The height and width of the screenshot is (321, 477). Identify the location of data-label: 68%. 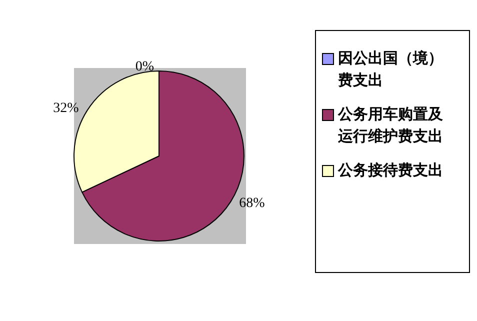
(252, 204).